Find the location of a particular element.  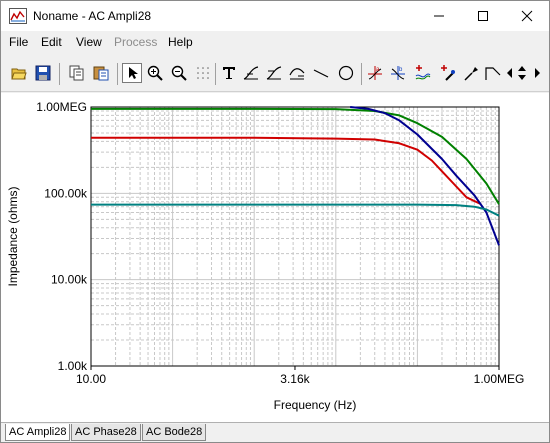

circle-tool-icon is located at coordinates (346, 73).